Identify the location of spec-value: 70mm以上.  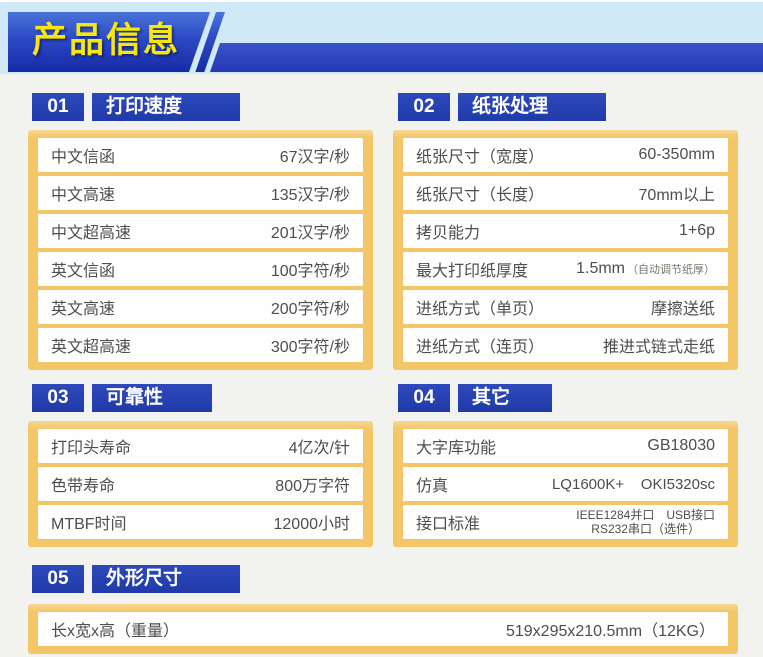
(676, 195).